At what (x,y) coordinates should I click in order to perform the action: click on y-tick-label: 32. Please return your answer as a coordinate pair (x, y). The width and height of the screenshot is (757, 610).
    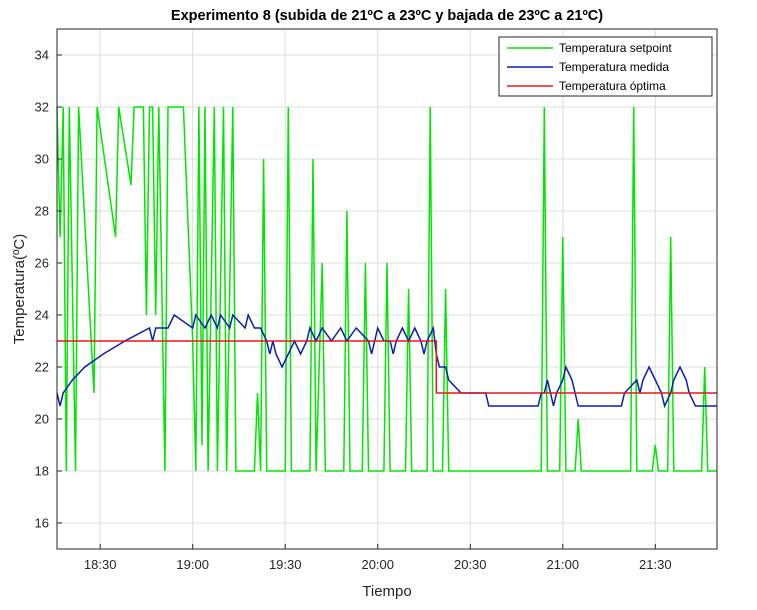
    Looking at the image, I should click on (42, 107).